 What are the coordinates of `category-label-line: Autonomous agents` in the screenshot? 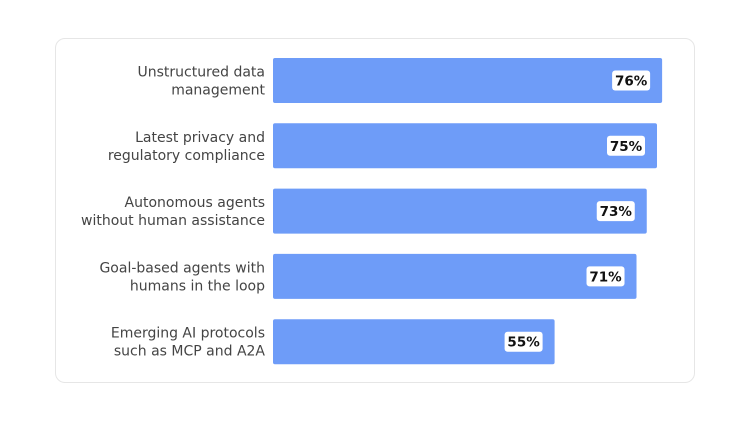 It's located at (195, 203).